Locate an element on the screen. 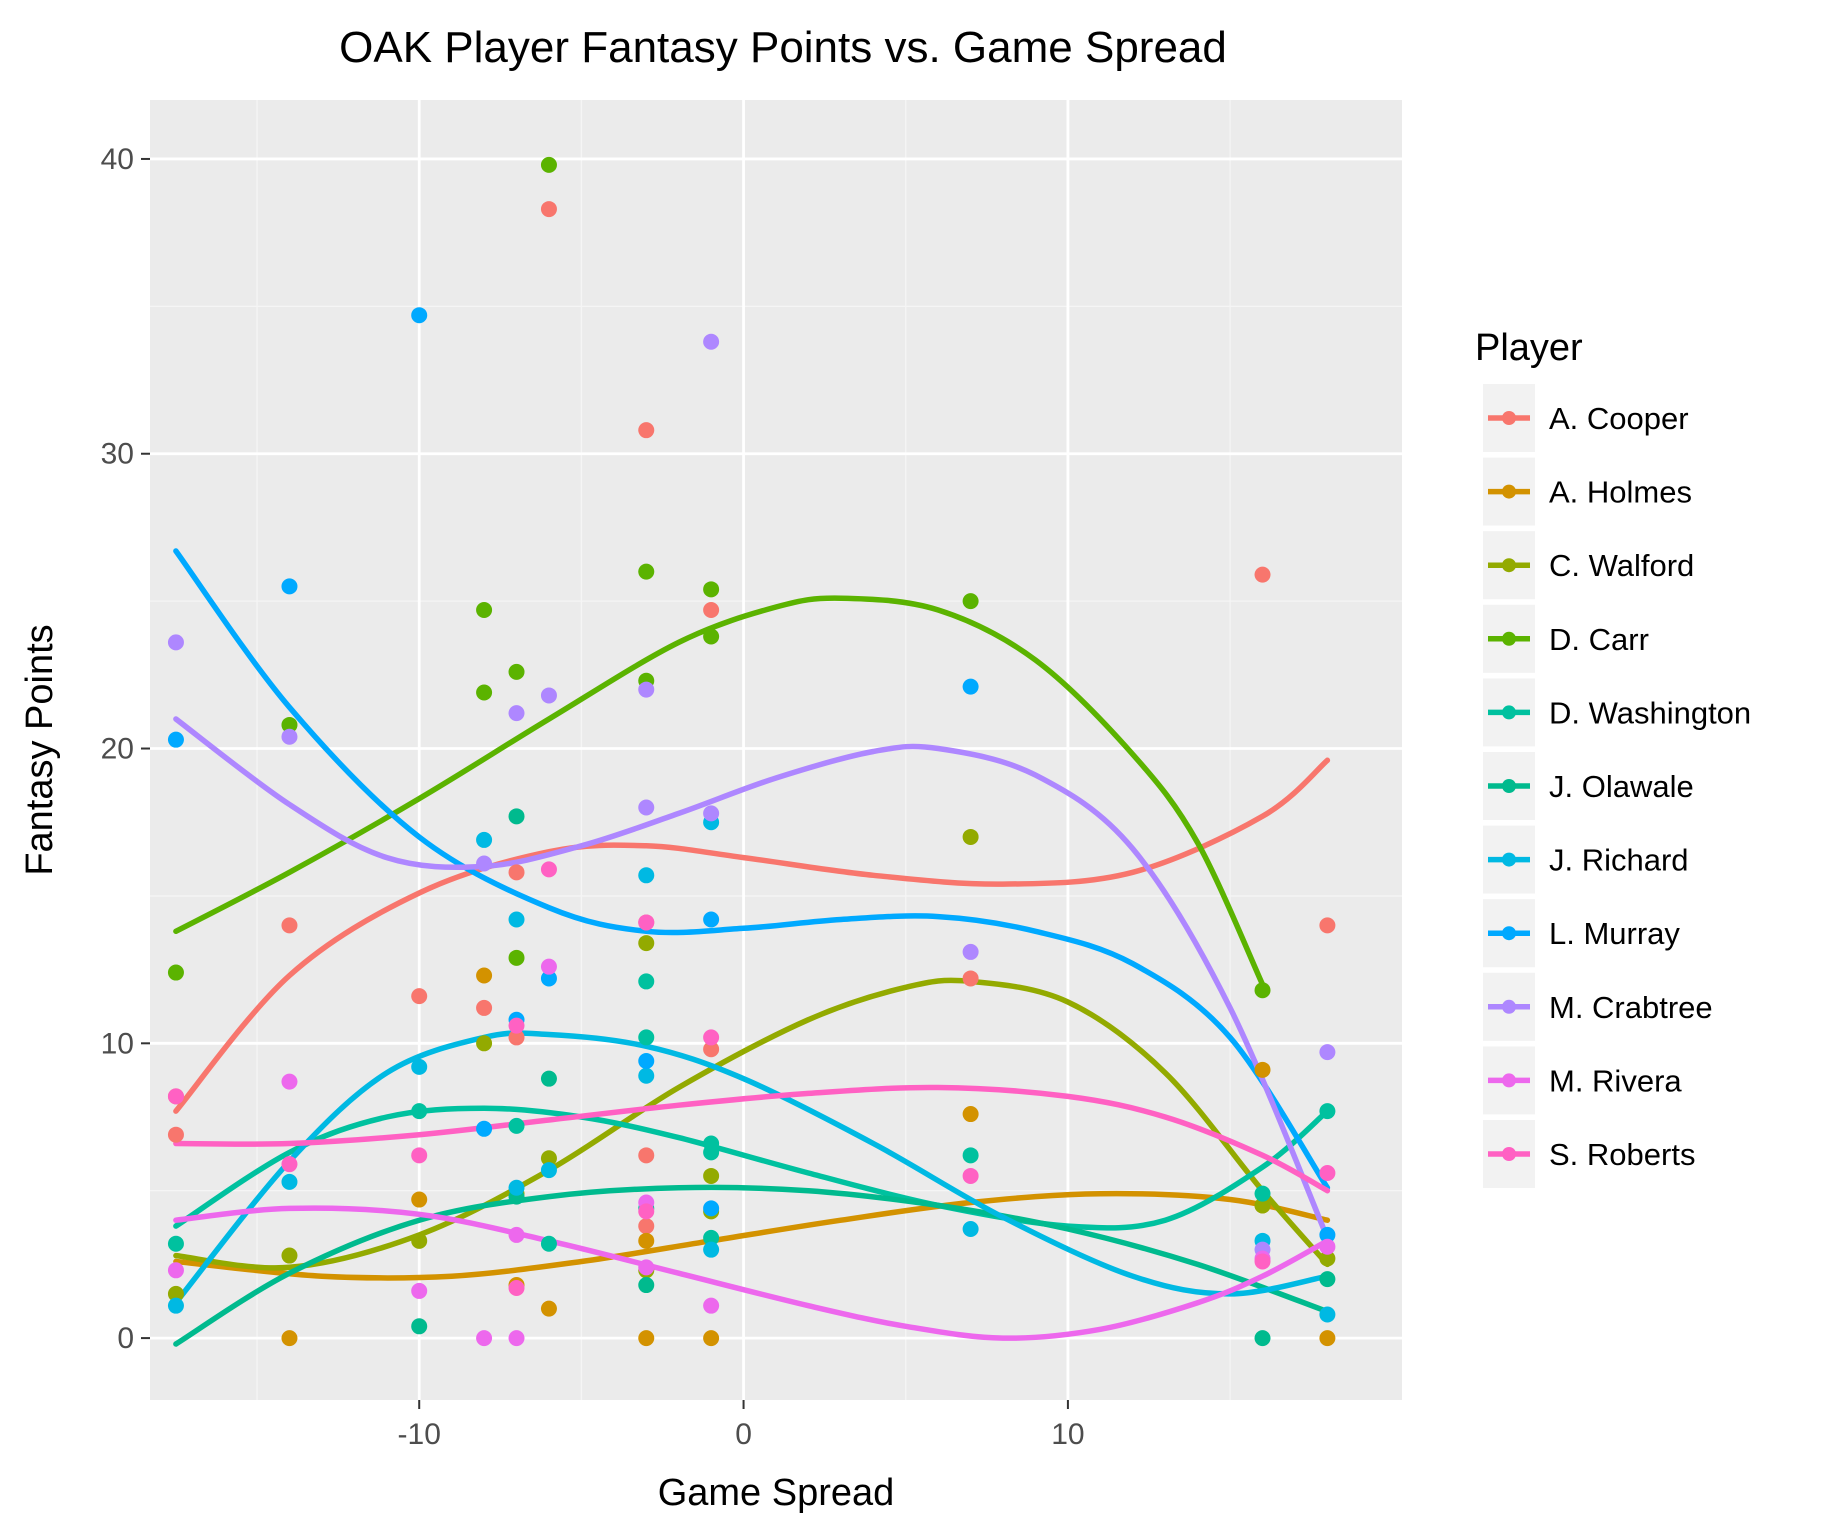 Image resolution: width=1833 pixels, height=1529 pixels. legend-label-j-richard: J. Richard is located at coordinates (1619, 860).